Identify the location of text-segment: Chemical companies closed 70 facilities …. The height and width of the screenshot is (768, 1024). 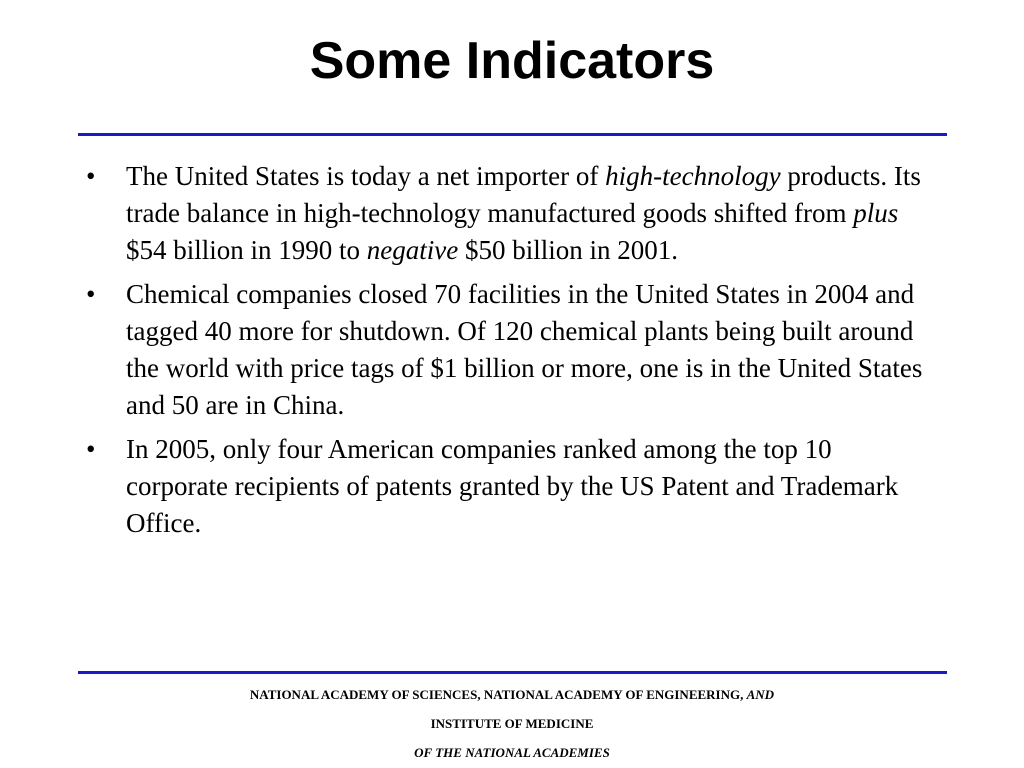
(524, 349).